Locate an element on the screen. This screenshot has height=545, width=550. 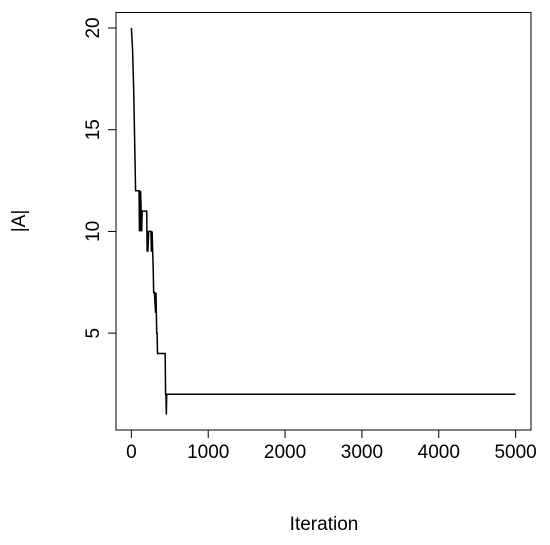
y-tick-label: 10 is located at coordinates (93, 231).